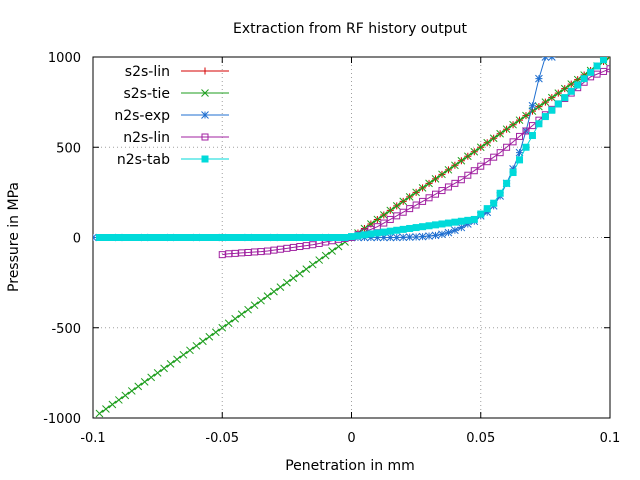 This screenshot has height=480, width=640. Describe the element at coordinates (222, 438) in the screenshot. I see `x-tick-label: -0.05` at that location.